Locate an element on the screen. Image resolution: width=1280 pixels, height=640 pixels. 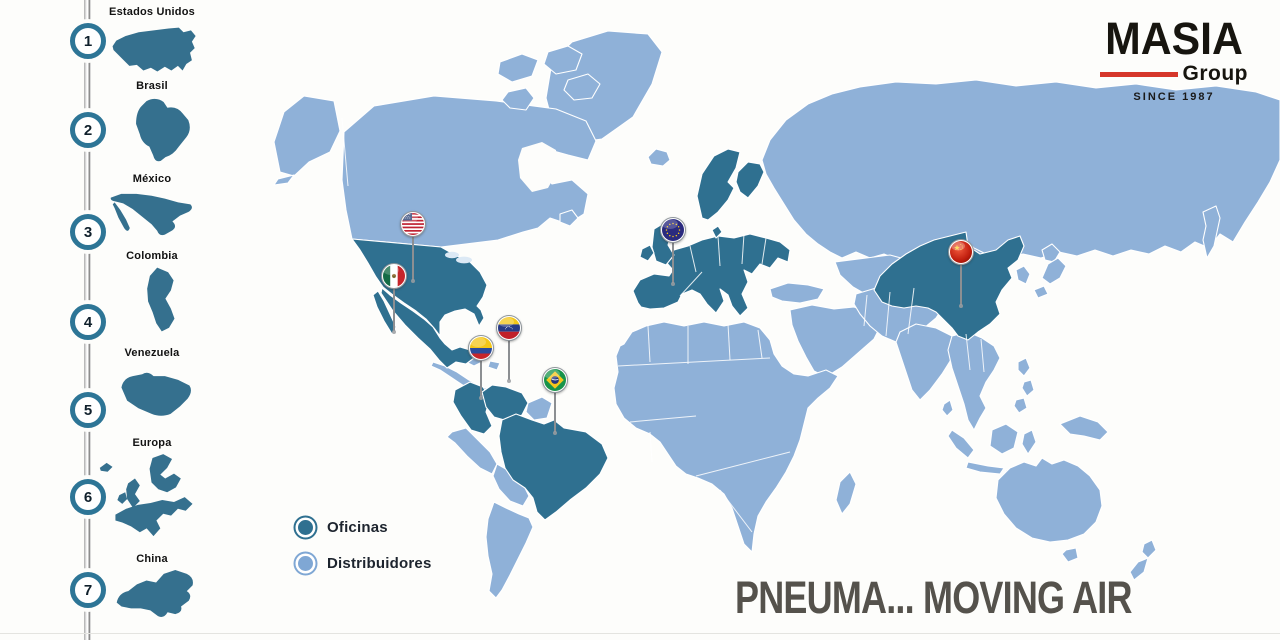
logo-name: MASIA is located at coordinates (1174, 38).